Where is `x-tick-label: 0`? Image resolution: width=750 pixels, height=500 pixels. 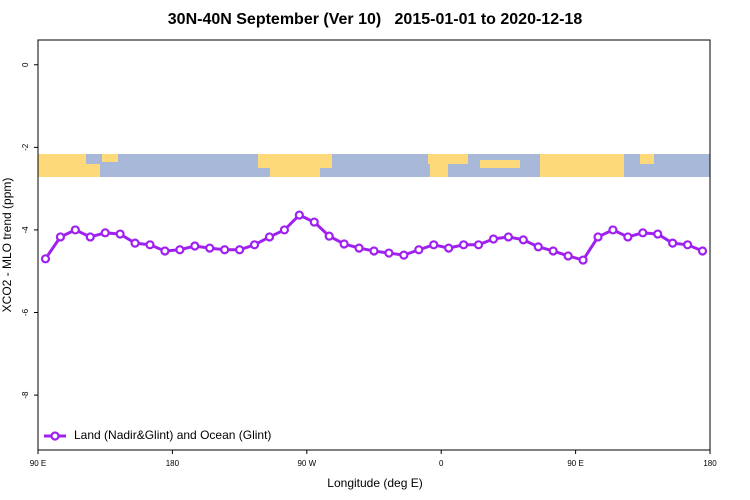 x-tick-label: 0 is located at coordinates (441, 463).